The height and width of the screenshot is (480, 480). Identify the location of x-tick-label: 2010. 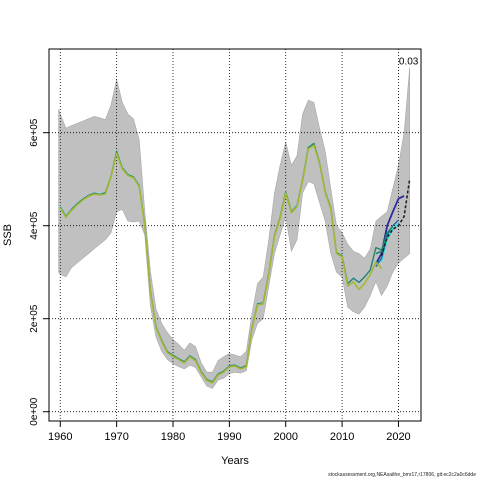
(342, 437).